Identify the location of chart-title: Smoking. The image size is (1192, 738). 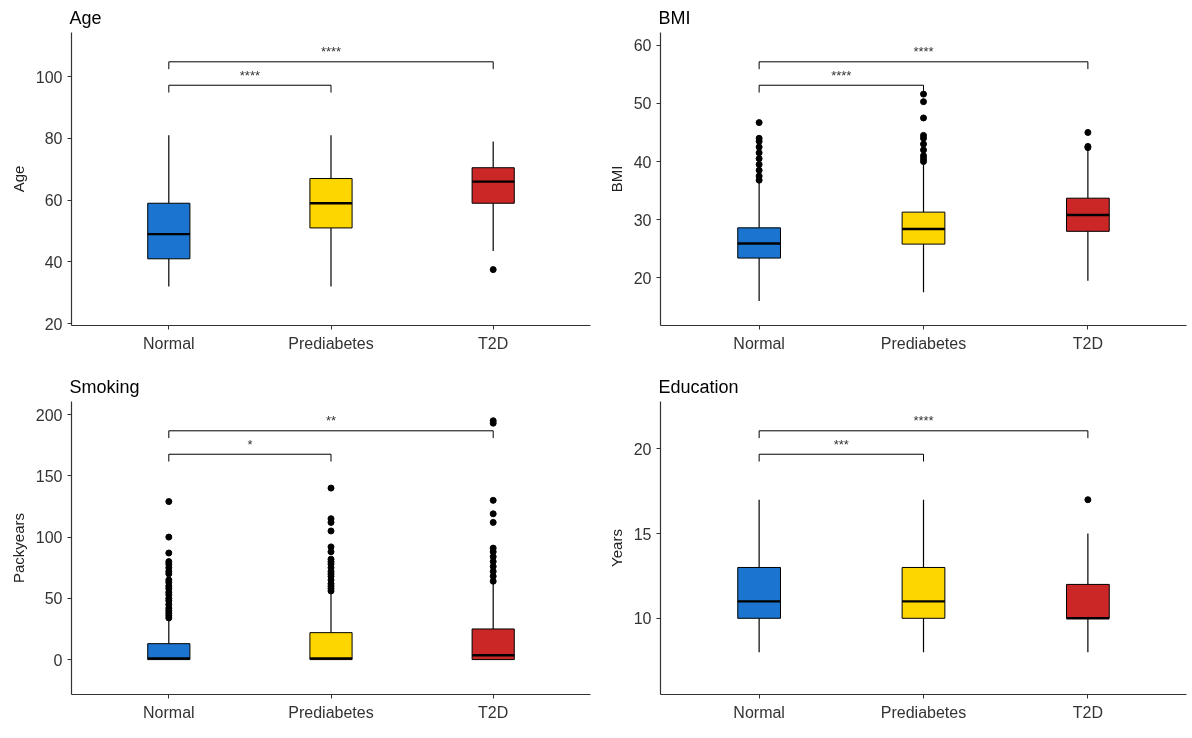
(104, 386).